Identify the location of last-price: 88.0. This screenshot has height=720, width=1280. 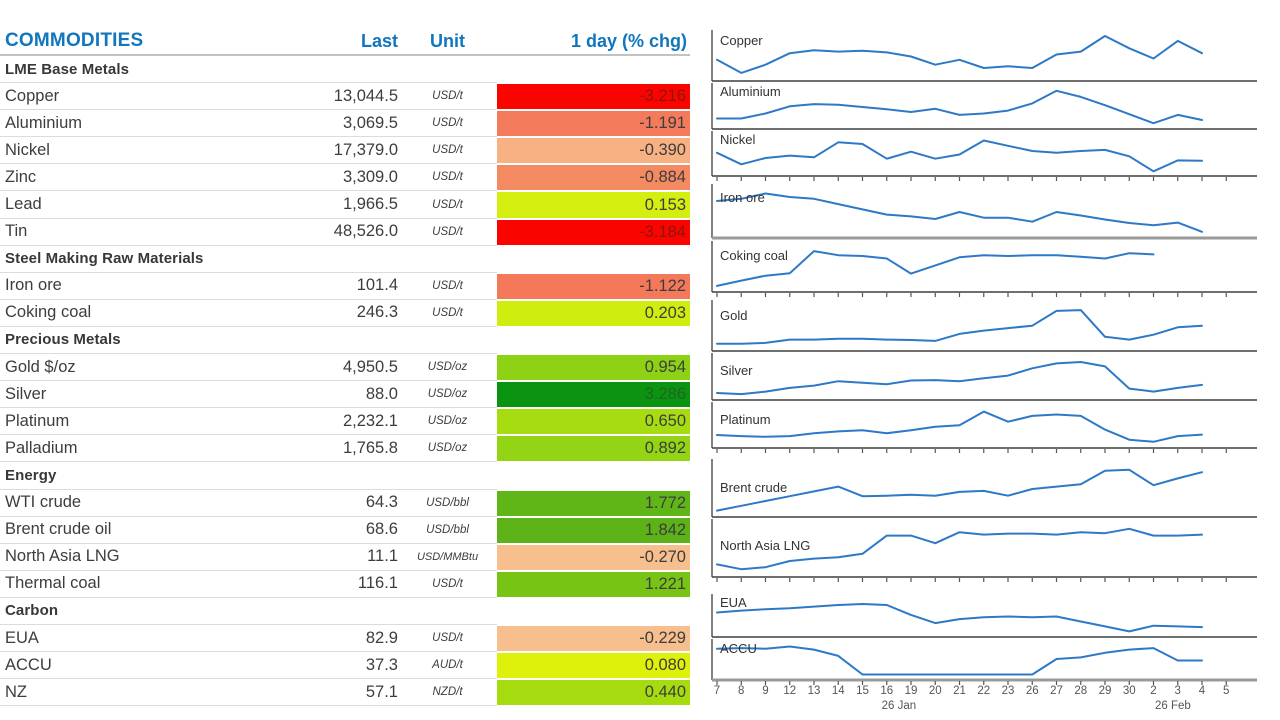
(349, 395).